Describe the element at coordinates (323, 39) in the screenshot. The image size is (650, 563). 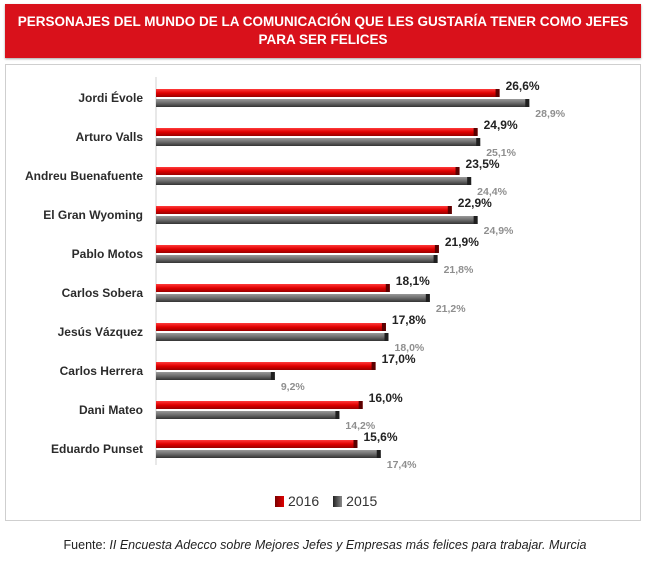
I see `chart-title-line2: PARA SER FELICES` at that location.